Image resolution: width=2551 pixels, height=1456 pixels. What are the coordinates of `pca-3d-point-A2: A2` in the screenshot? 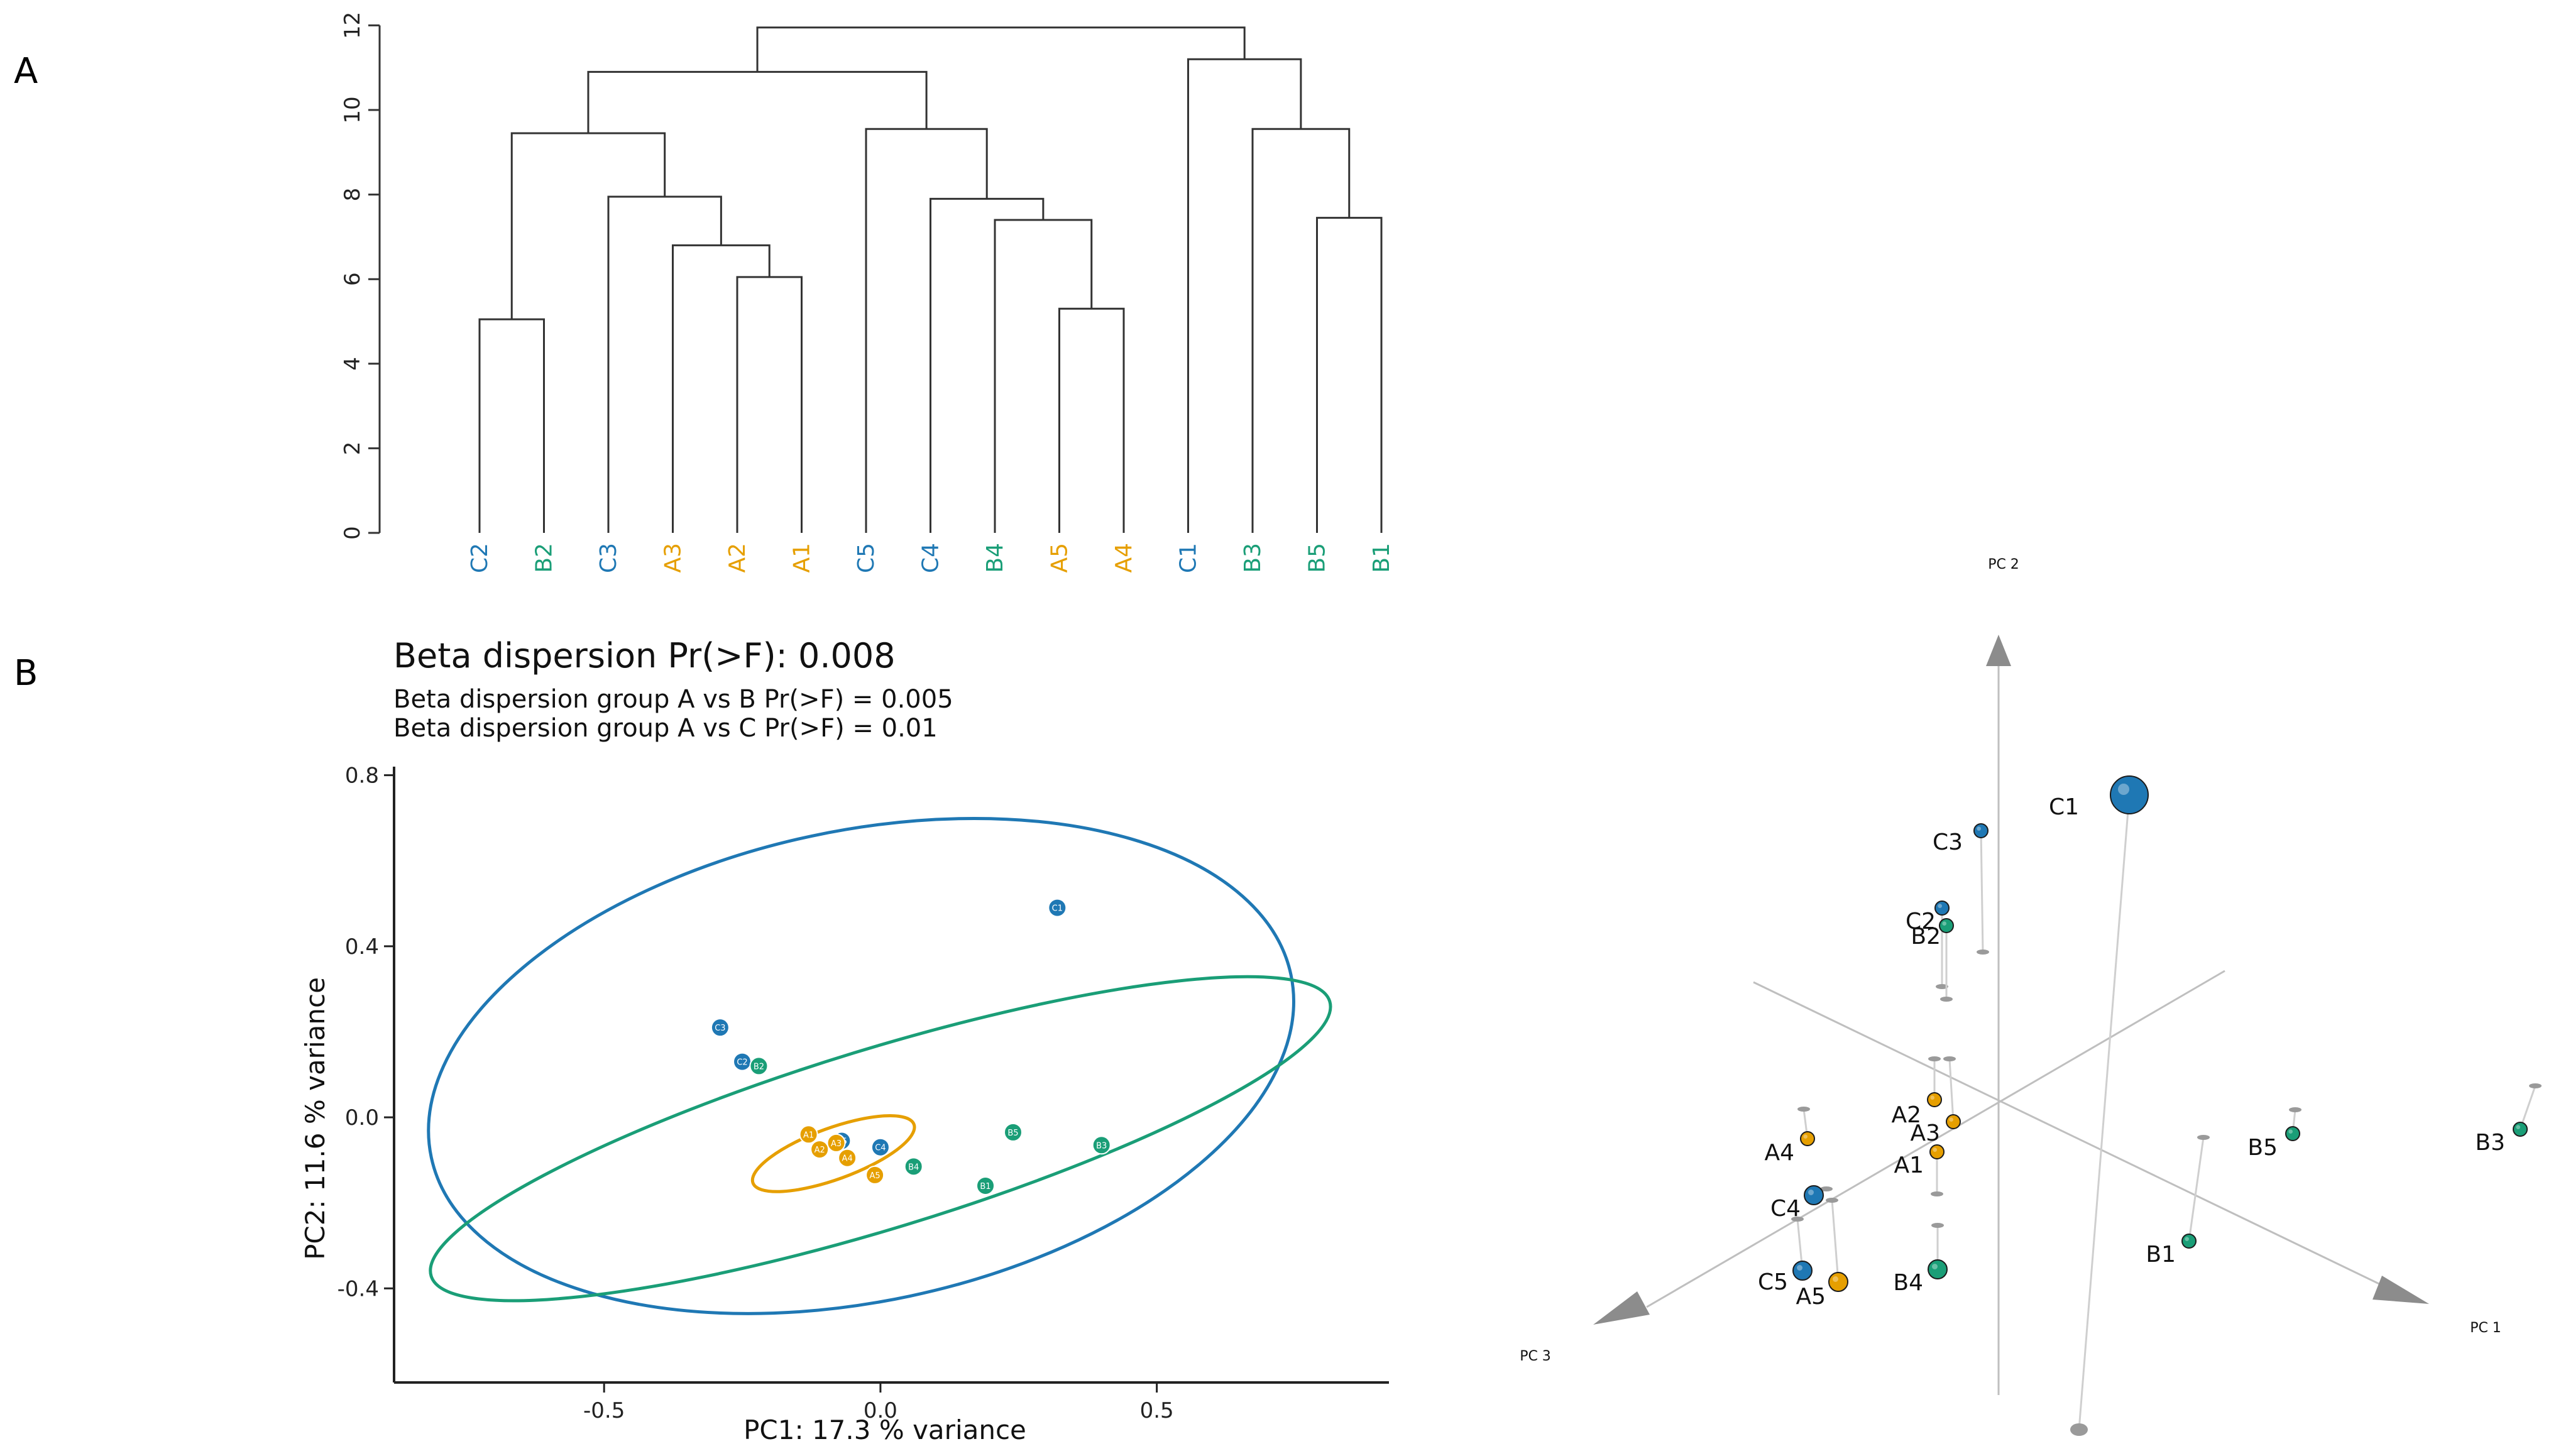 It's located at (1916, 1092).